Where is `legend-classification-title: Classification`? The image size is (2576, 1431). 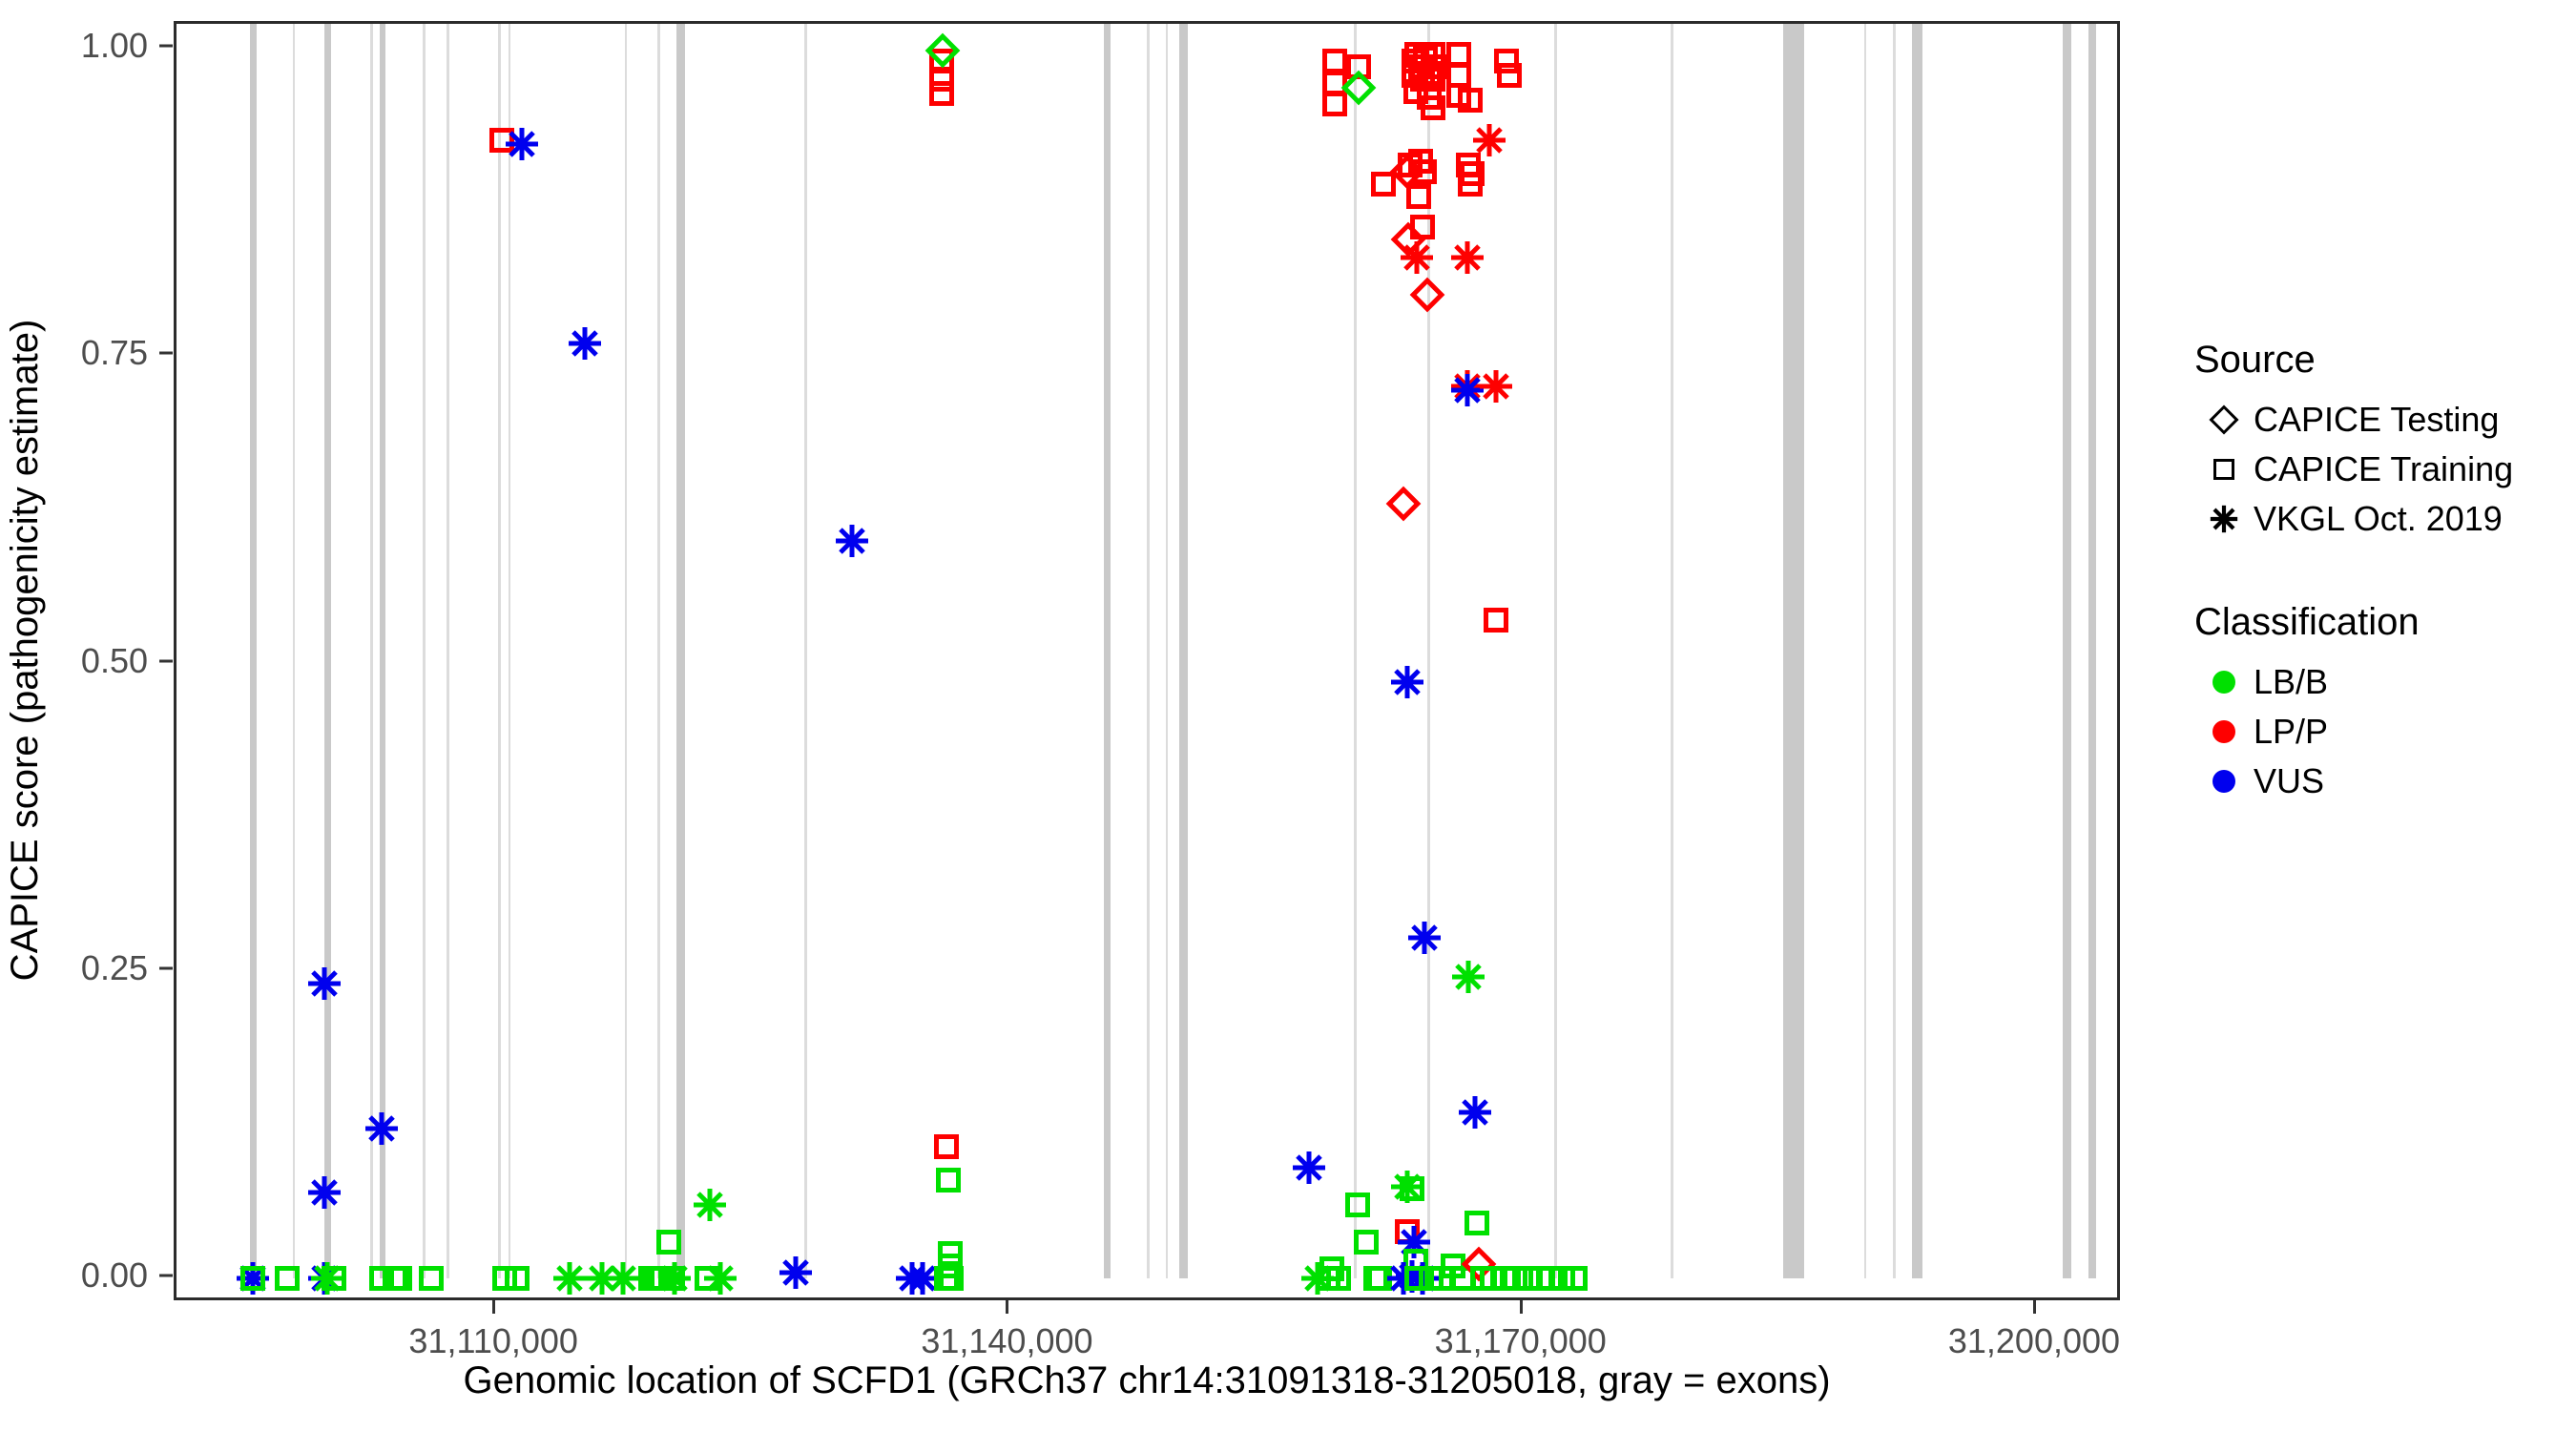
legend-classification-title: Classification is located at coordinates (2307, 622).